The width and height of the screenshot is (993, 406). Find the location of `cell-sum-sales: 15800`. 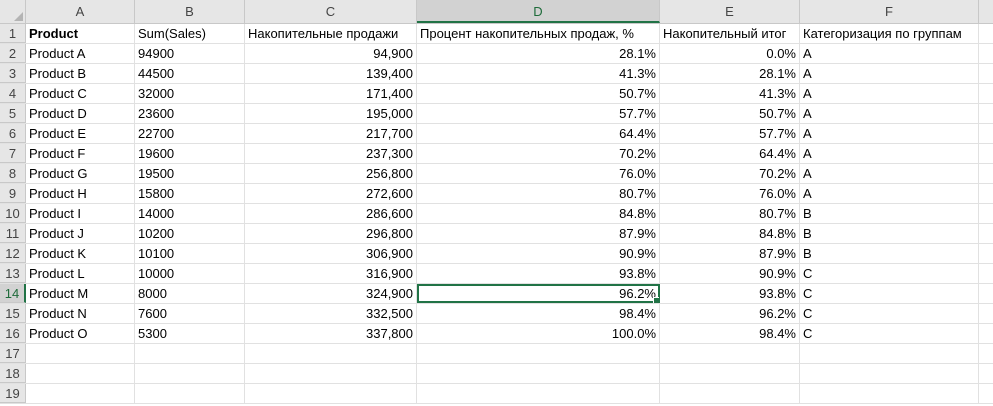

cell-sum-sales: 15800 is located at coordinates (190, 193).